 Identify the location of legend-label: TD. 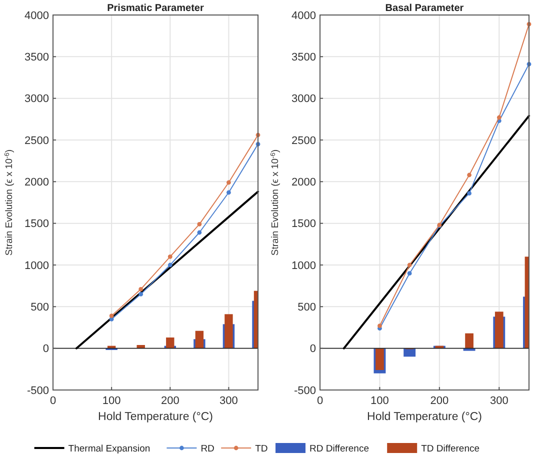
(261, 448).